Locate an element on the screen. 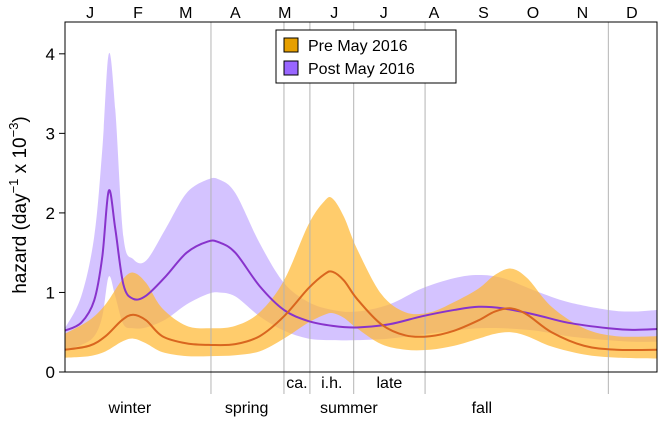 The width and height of the screenshot is (661, 421). legend-swatch-pre-may-2016 is located at coordinates (291, 45).